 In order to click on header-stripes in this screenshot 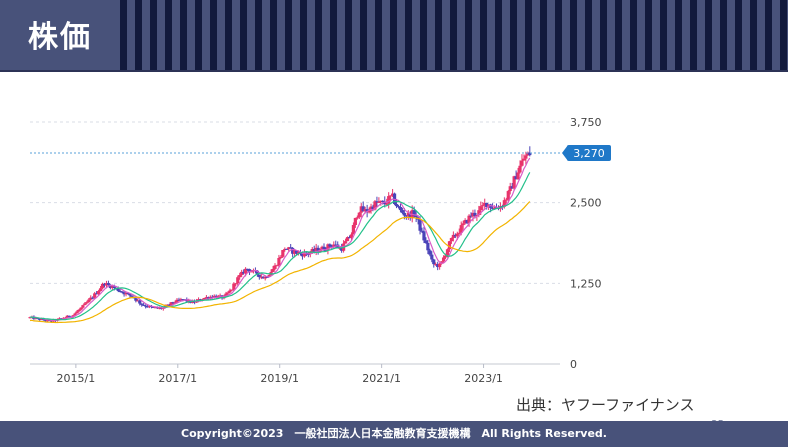, I will do `click(450, 36)`.